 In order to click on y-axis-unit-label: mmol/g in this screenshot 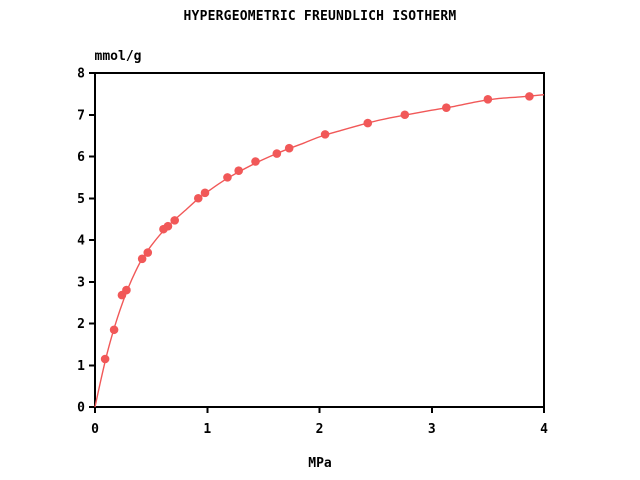, I will do `click(118, 56)`.